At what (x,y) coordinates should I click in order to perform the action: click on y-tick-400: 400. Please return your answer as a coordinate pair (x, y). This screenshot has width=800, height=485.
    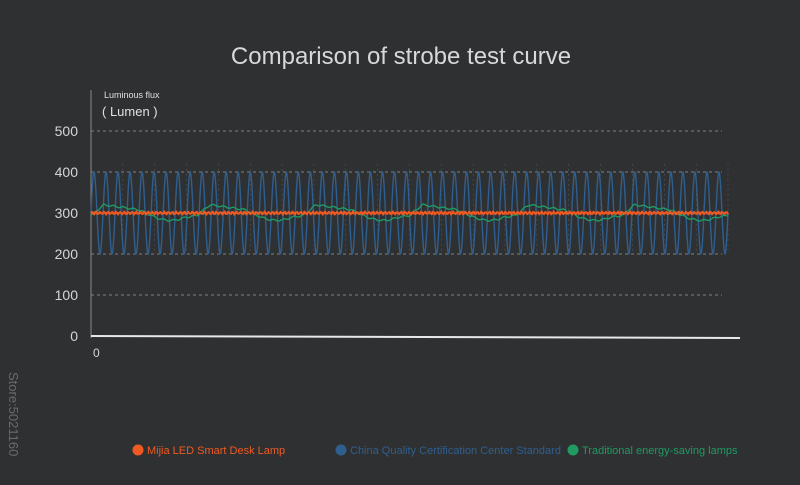
    Looking at the image, I should click on (67, 172).